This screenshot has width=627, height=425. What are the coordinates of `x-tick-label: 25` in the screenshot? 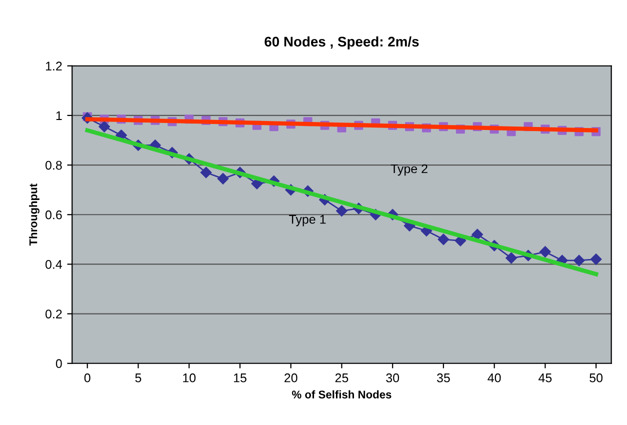 It's located at (341, 377).